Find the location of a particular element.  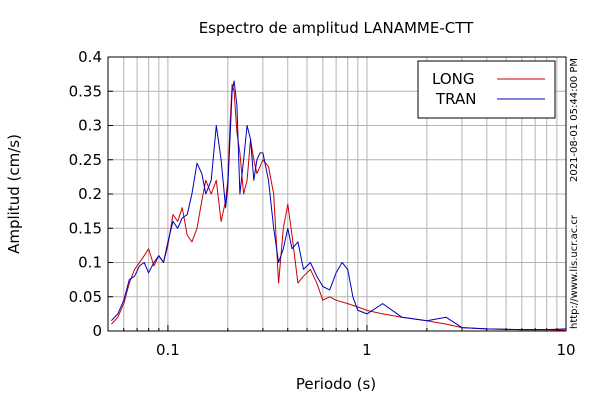

legend-label-long: LONG is located at coordinates (453, 79).